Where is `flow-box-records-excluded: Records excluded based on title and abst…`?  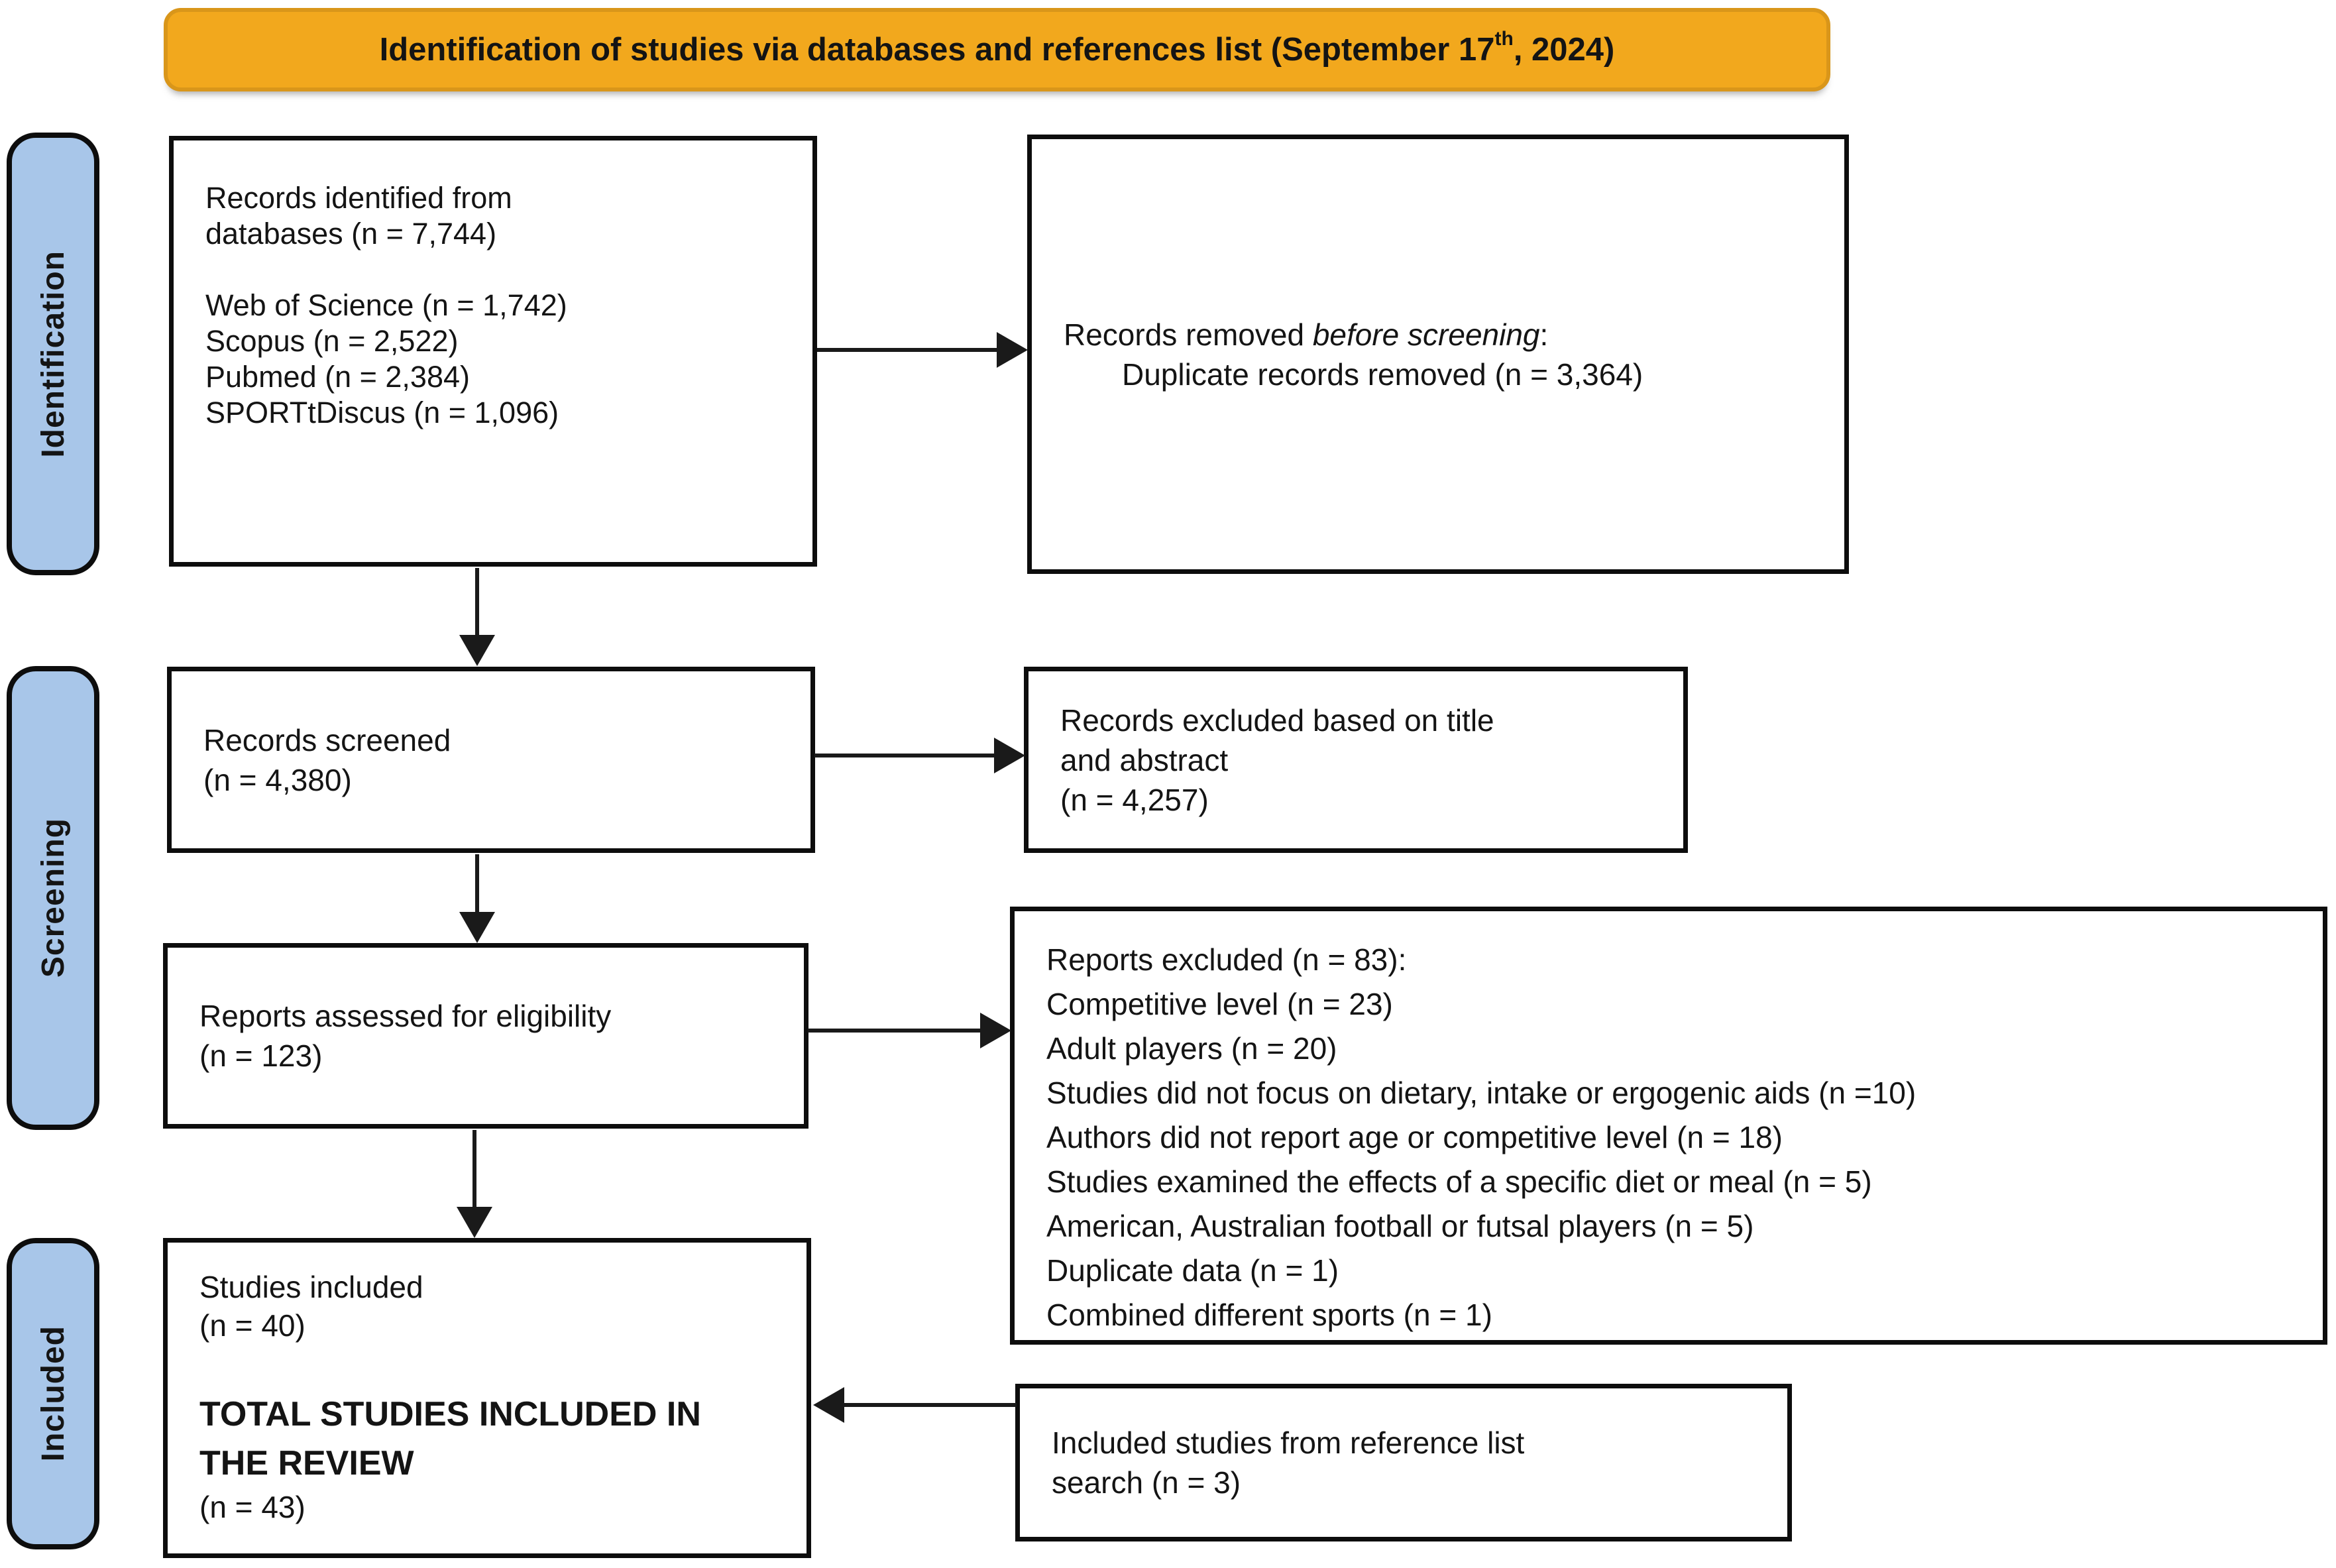
flow-box-records-excluded: Records excluded based on title and abst… is located at coordinates (1356, 760).